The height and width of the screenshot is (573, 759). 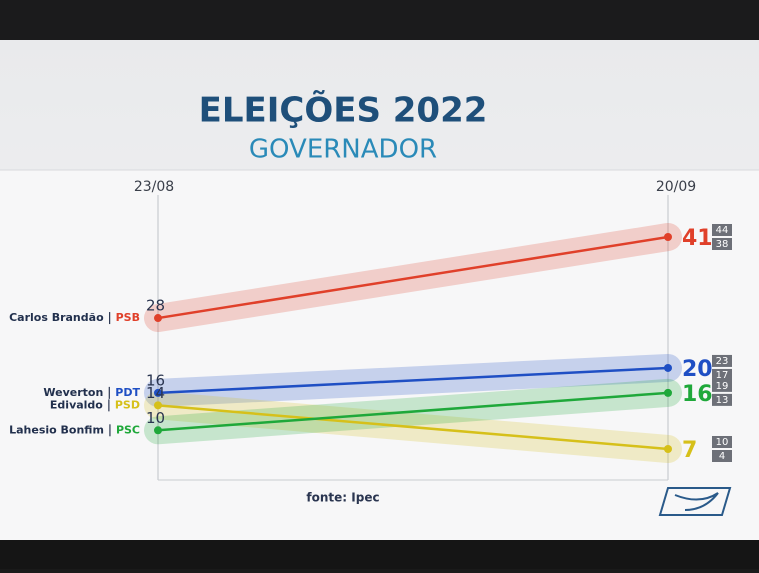 I want to click on candidate-name: Carlos Brandão, so click(x=56, y=317).